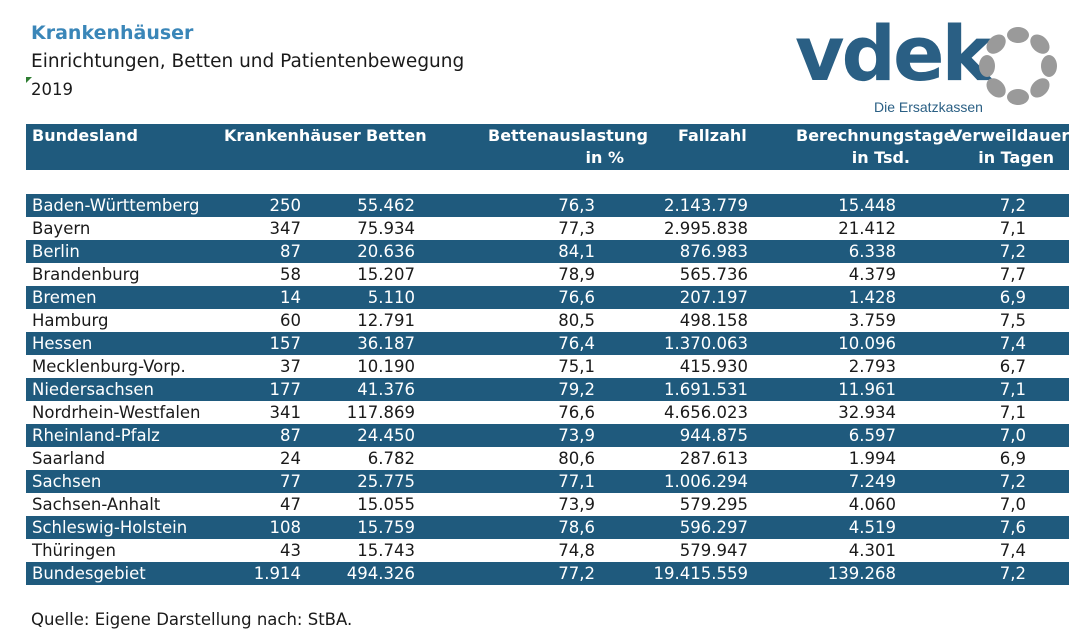 This screenshot has height=631, width=1079. I want to click on cell-bundesland: Baden-Württemberg, so click(116, 205).